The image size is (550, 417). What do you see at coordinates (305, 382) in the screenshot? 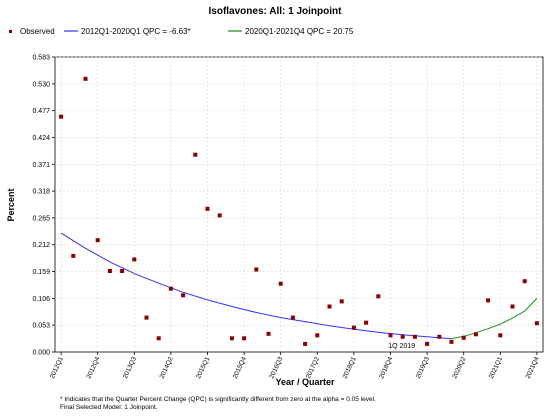
I see `x-axis-label: Year / Quarter` at bounding box center [305, 382].